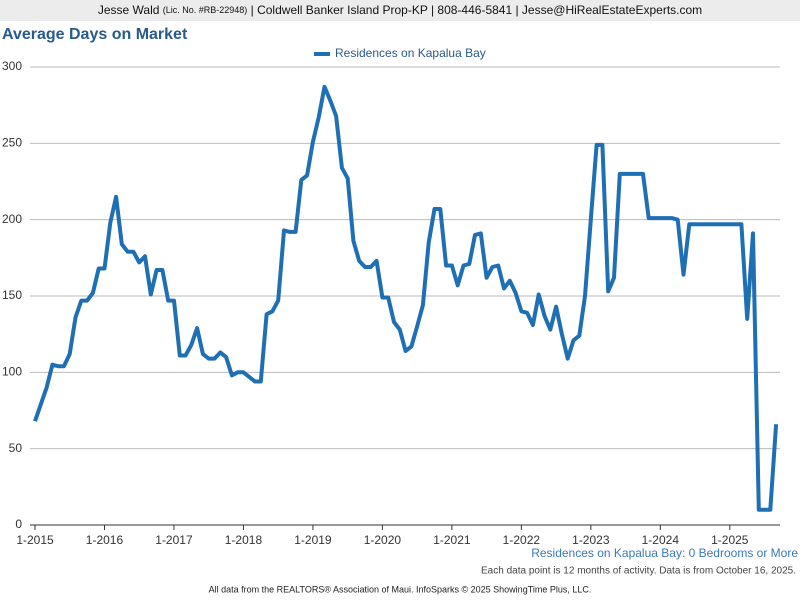 This screenshot has height=605, width=800. Describe the element at coordinates (205, 10) in the screenshot. I see `header-license: (Lic. No. #RB-22948)` at that location.